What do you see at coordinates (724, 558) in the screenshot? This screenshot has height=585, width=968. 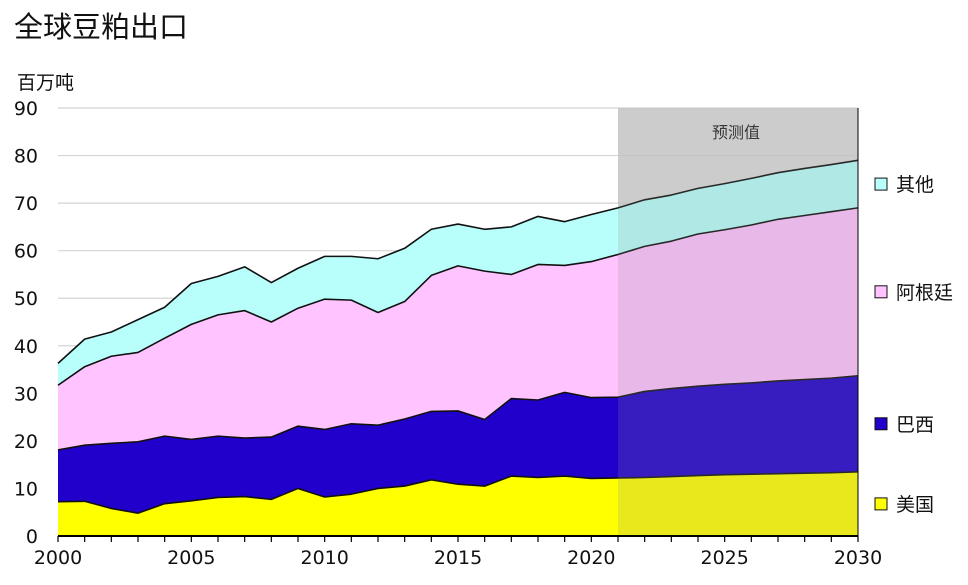 I see `x-tick-label: 2025` at bounding box center [724, 558].